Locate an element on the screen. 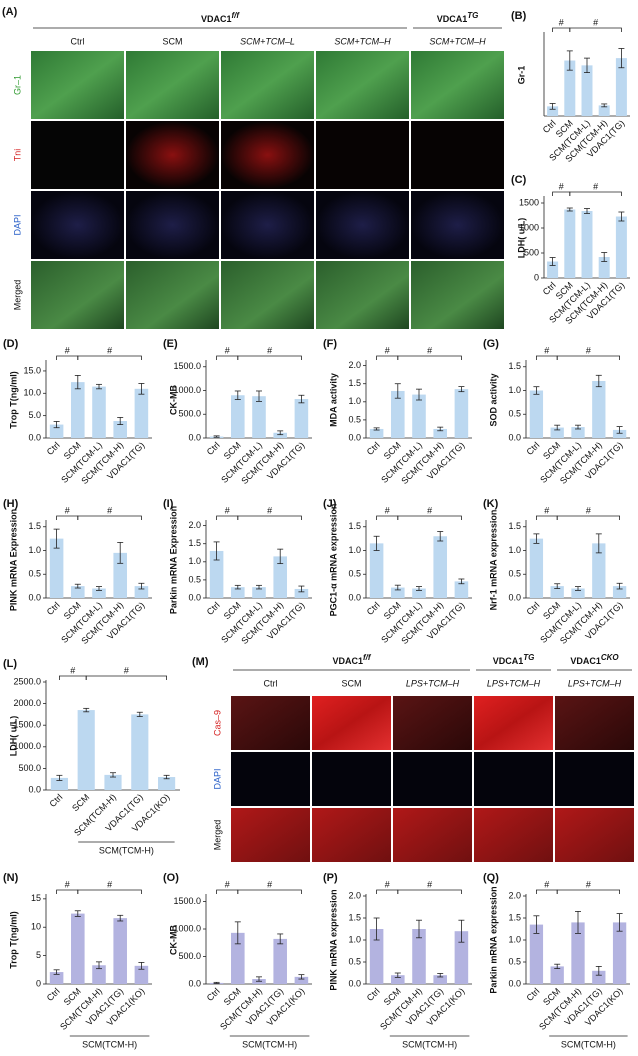  y-tick-label: 1000 is located at coordinates (529, 227).